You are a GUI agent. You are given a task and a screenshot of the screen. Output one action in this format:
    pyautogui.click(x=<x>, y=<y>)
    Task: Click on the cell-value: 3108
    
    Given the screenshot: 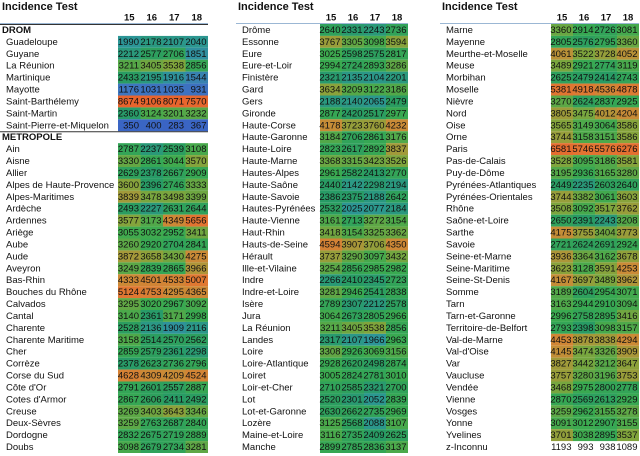 What is the action you would take?
    pyautogui.click(x=195, y=149)
    